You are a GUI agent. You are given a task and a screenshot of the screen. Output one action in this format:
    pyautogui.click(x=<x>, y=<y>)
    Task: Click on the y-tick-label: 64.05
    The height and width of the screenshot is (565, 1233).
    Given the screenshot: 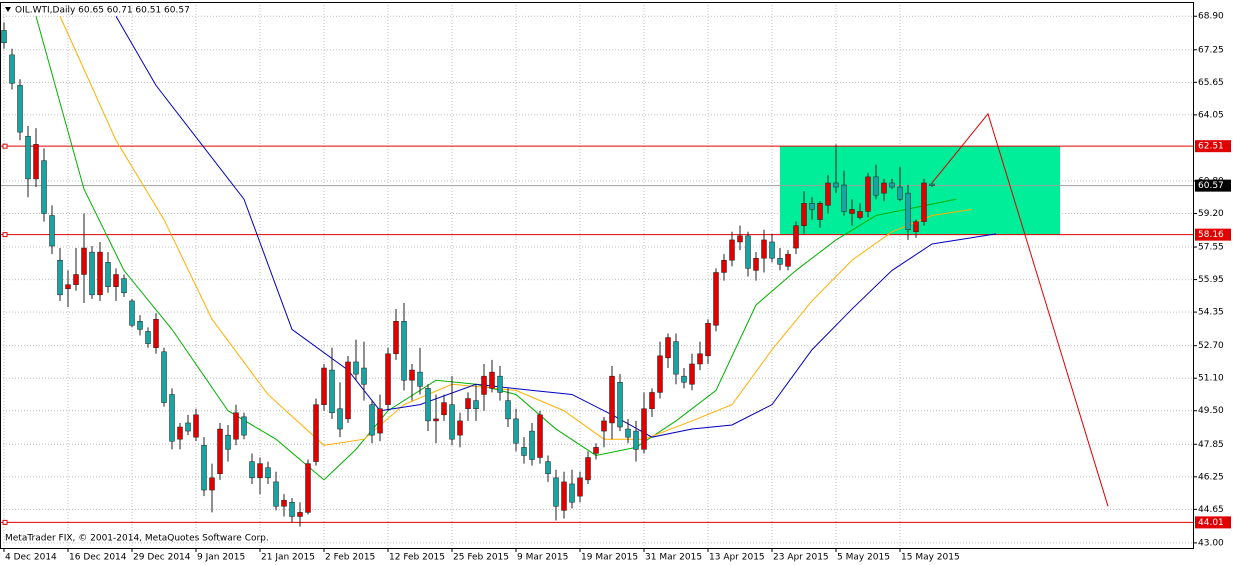 What is the action you would take?
    pyautogui.click(x=1211, y=115)
    